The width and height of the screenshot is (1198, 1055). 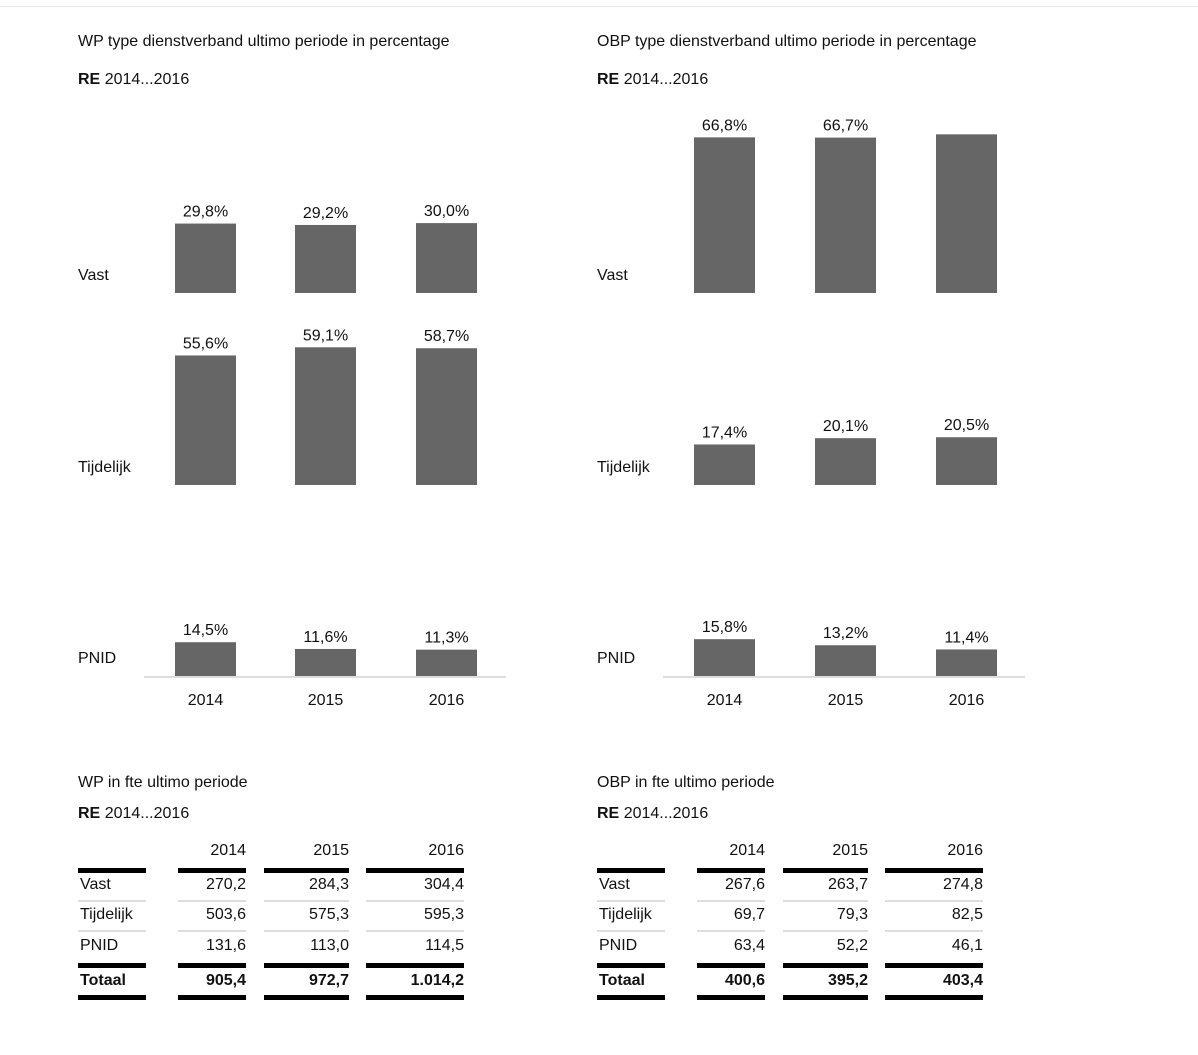 What do you see at coordinates (446, 638) in the screenshot?
I see `data-label: 11,3%` at bounding box center [446, 638].